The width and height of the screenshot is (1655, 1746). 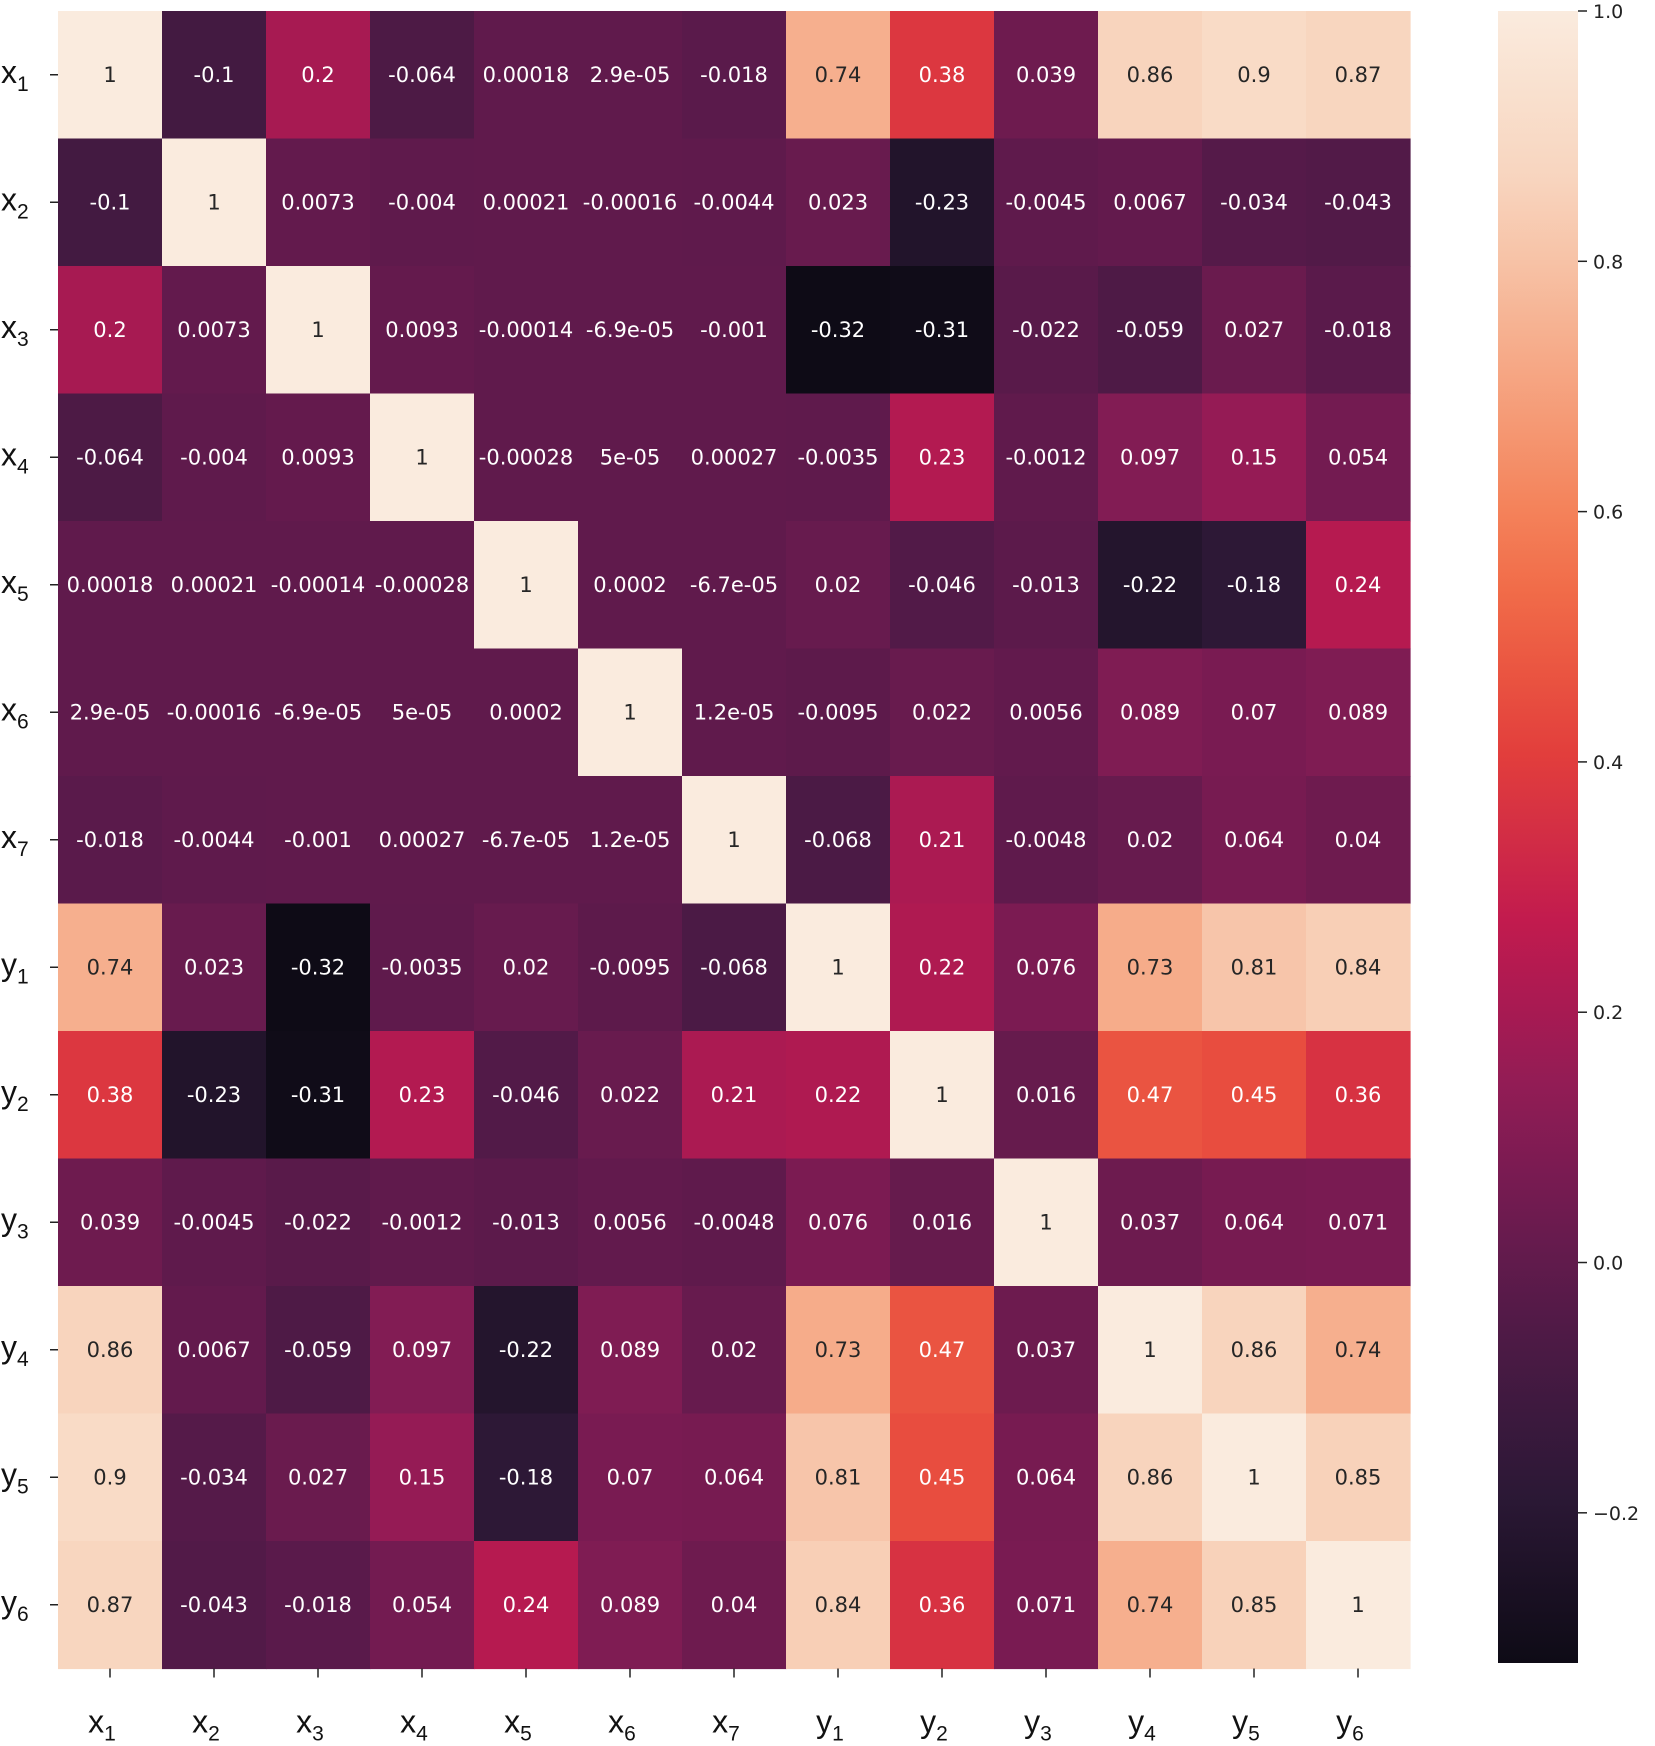 I want to click on heatmap-cell-r13-c6, so click(x=630, y=1605).